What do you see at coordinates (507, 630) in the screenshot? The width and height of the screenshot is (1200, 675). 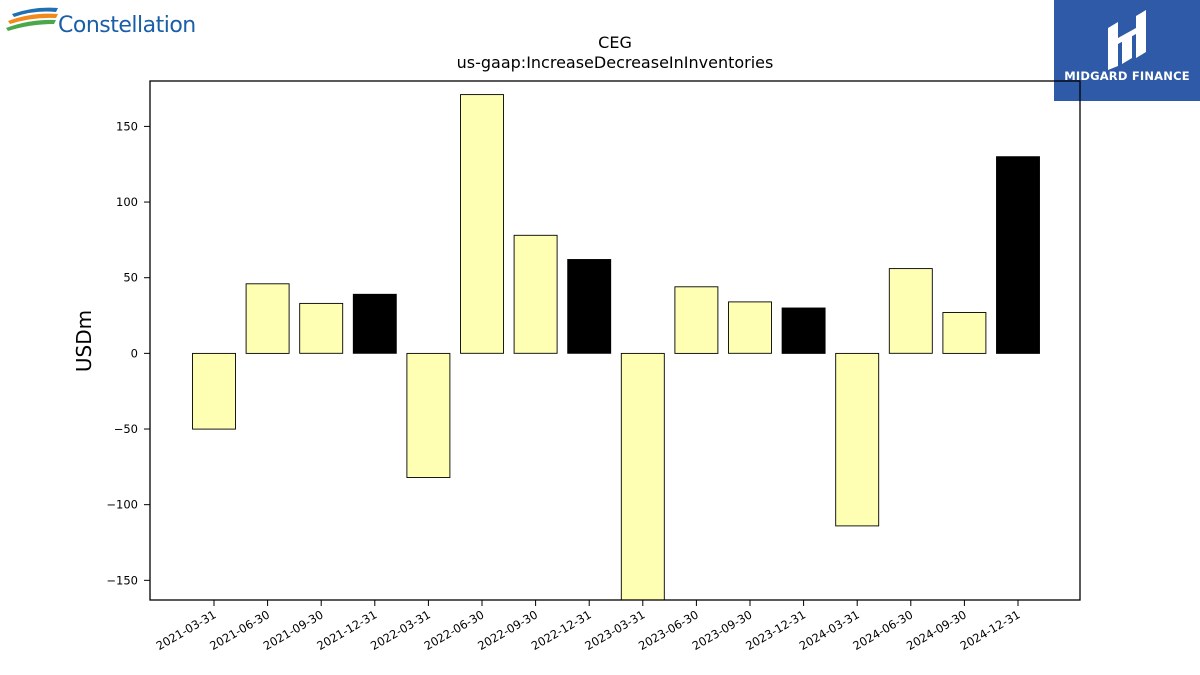 I see `x-tick-label: 2022-09-30` at bounding box center [507, 630].